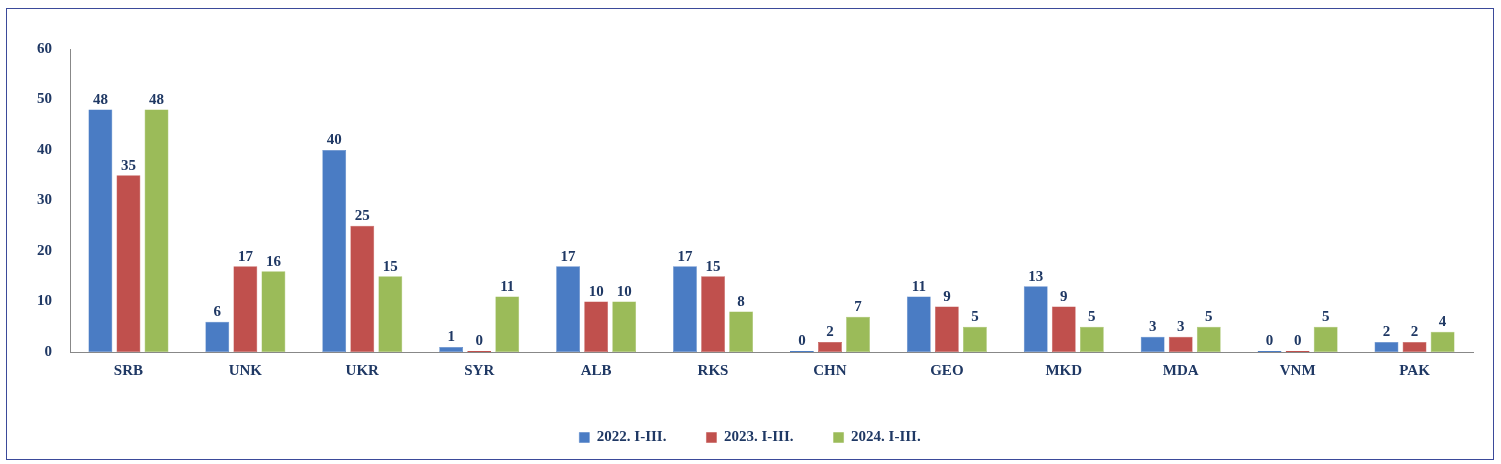 The height and width of the screenshot is (464, 1501). What do you see at coordinates (128, 369) in the screenshot?
I see `x-tick-label: SRB` at bounding box center [128, 369].